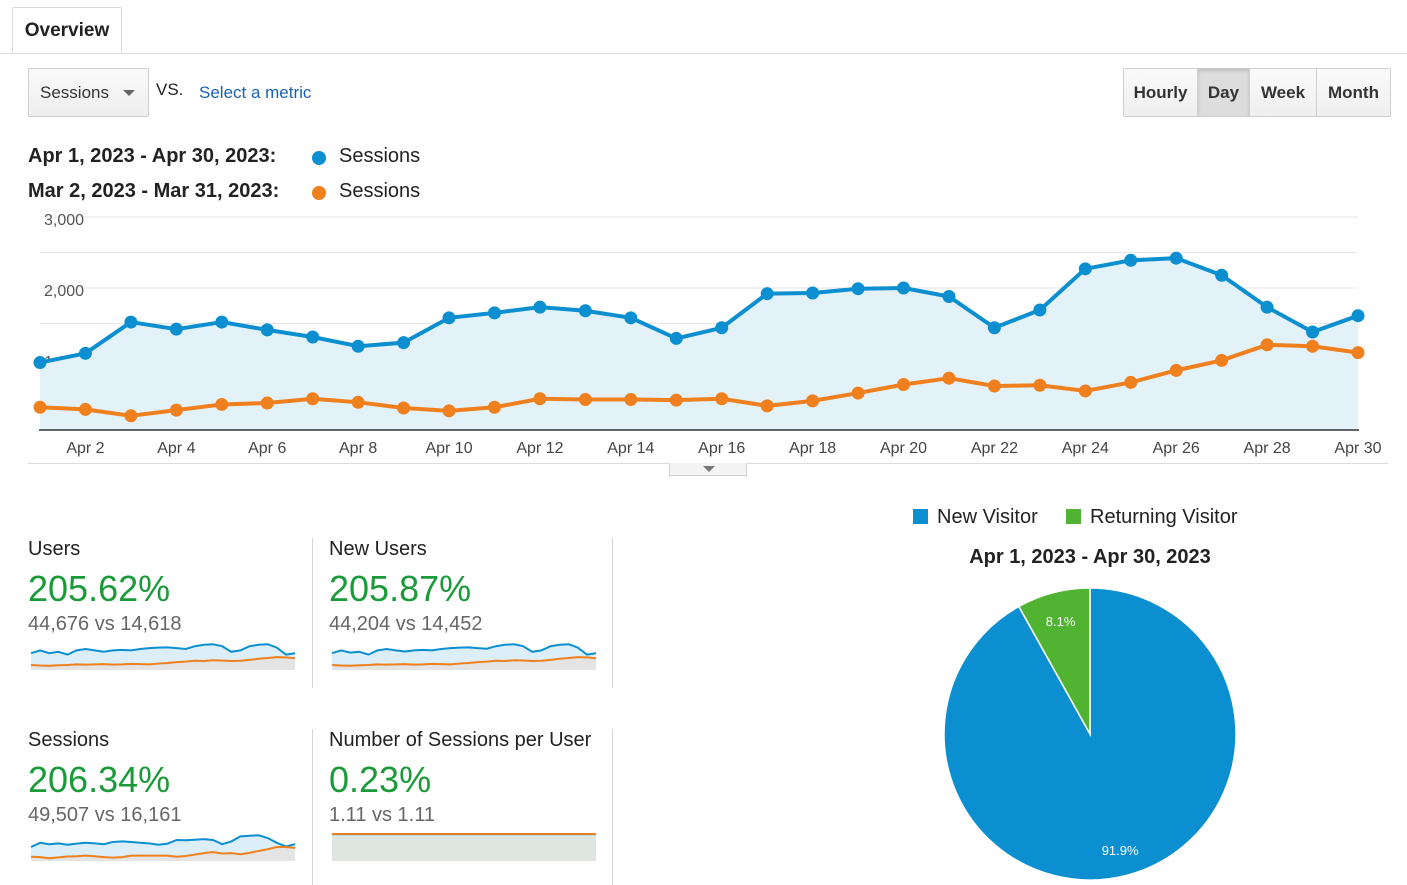 This screenshot has height=885, width=1407. Describe the element at coordinates (994, 448) in the screenshot. I see `x-tick-label: Apr 22` at that location.